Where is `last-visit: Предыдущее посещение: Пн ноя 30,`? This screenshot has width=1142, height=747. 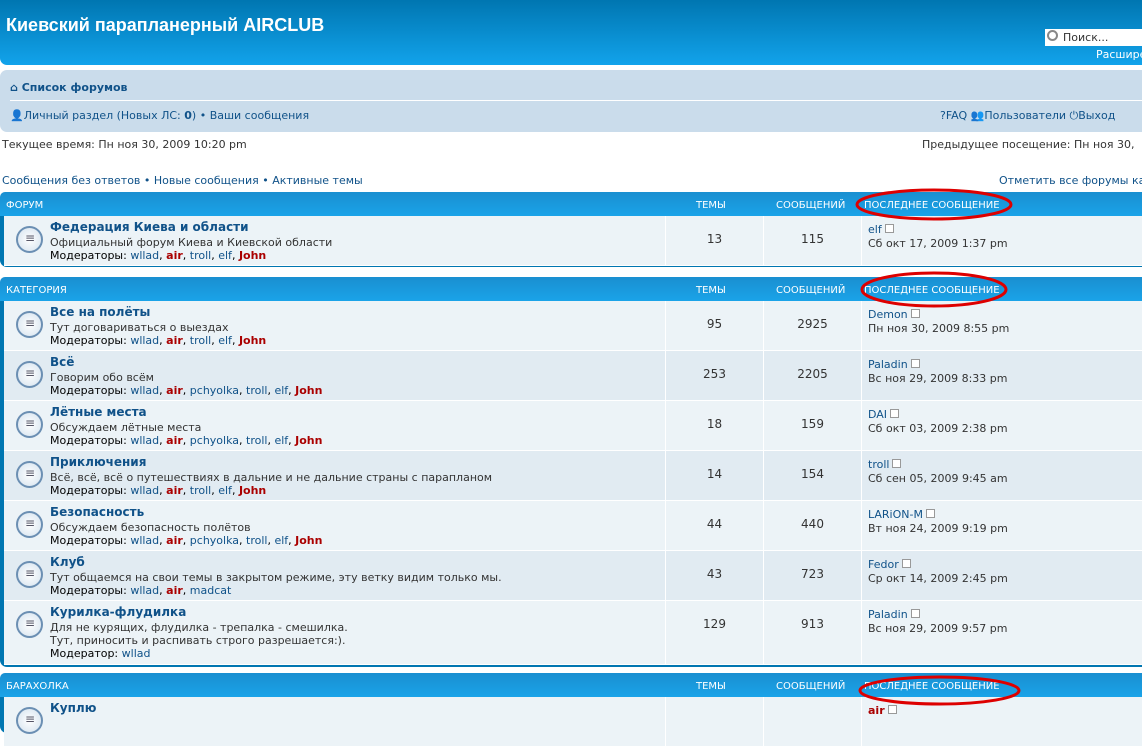
last-visit: Предыдущее посещение: Пн ноя 30, is located at coordinates (1028, 144).